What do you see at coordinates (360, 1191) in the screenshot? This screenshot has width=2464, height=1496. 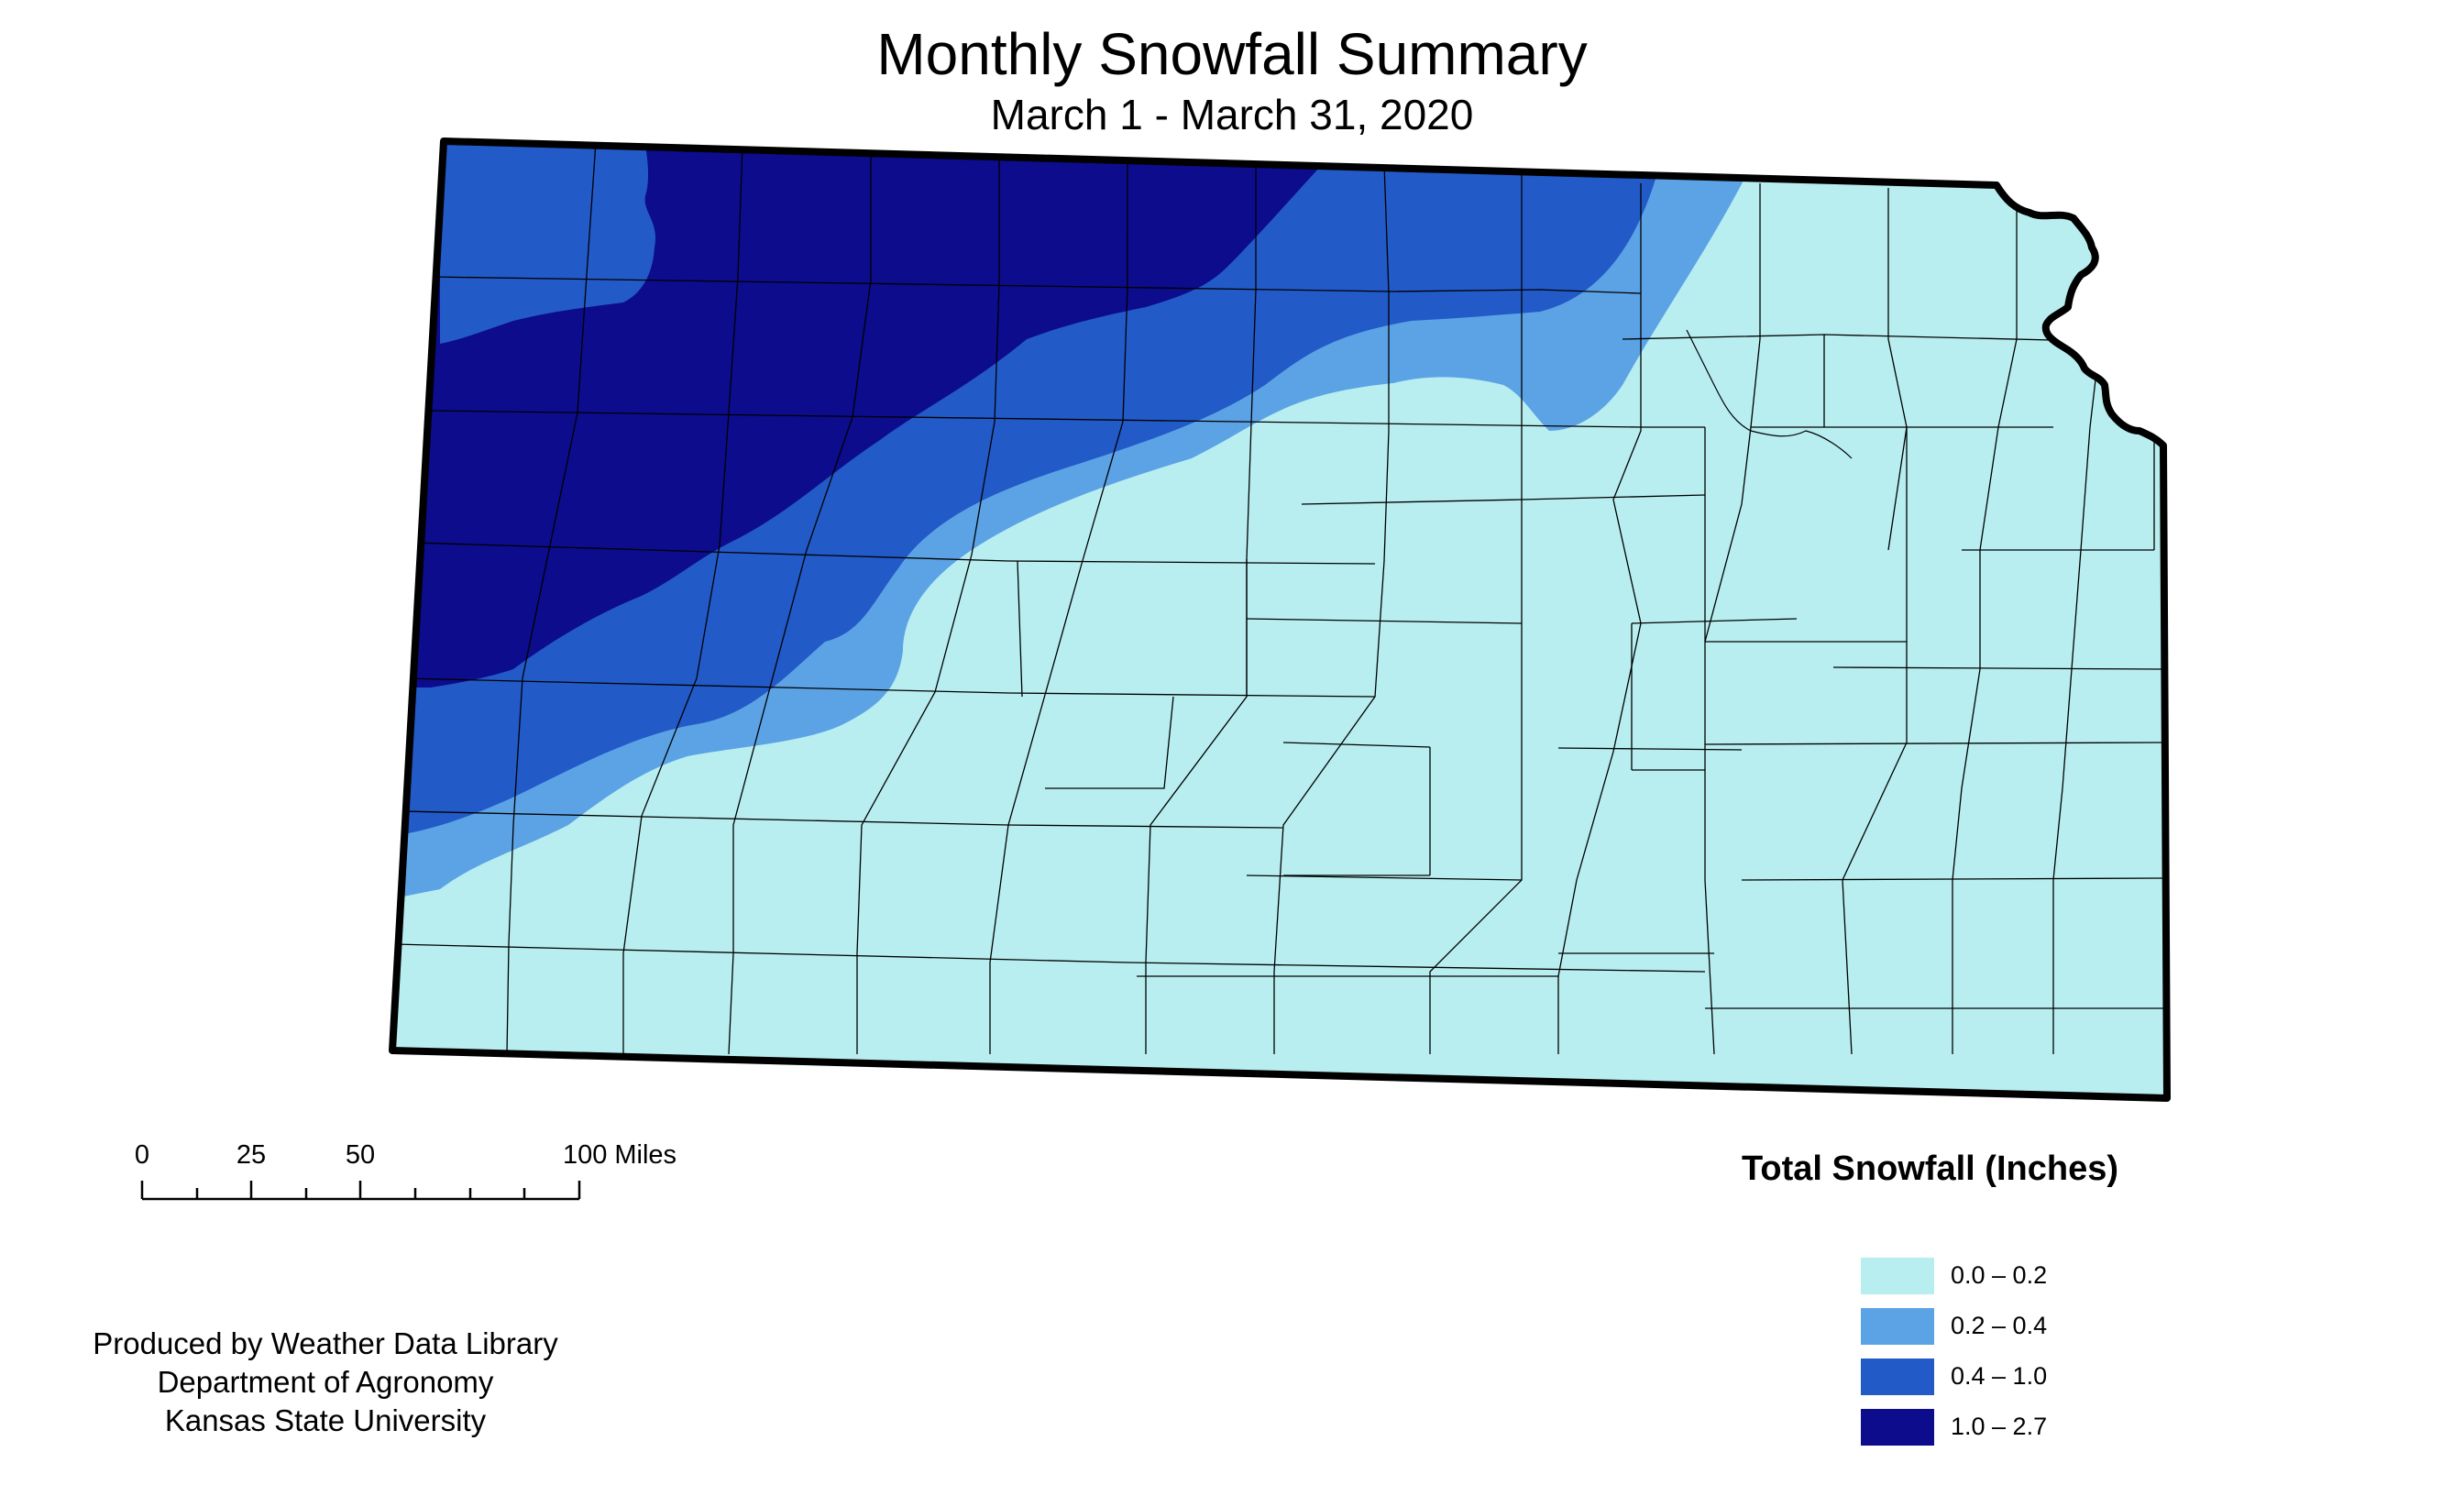 I see `scale-bar` at bounding box center [360, 1191].